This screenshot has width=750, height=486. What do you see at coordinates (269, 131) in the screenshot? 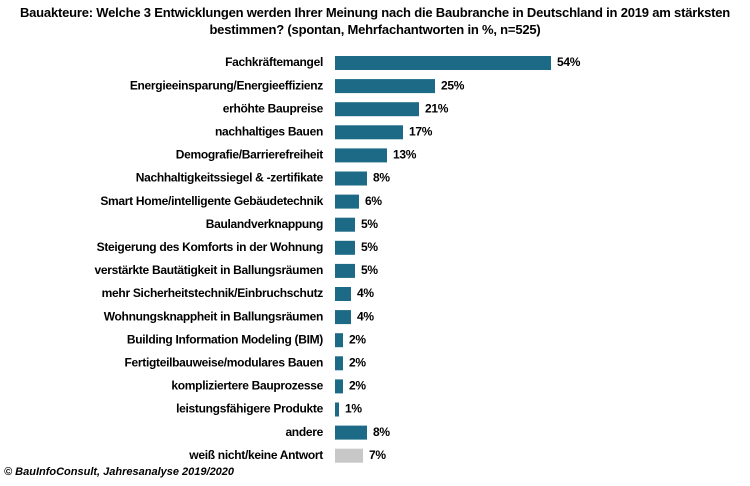
I see `category-label: nachhaltiges Bauen` at bounding box center [269, 131].